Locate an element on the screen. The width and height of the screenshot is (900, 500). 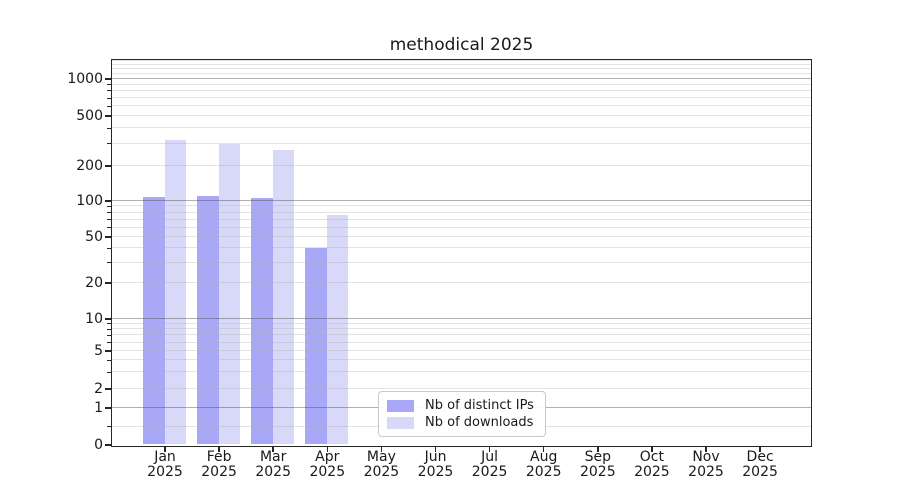
legend-row-downloads: Nb of downloads is located at coordinates (462, 422).